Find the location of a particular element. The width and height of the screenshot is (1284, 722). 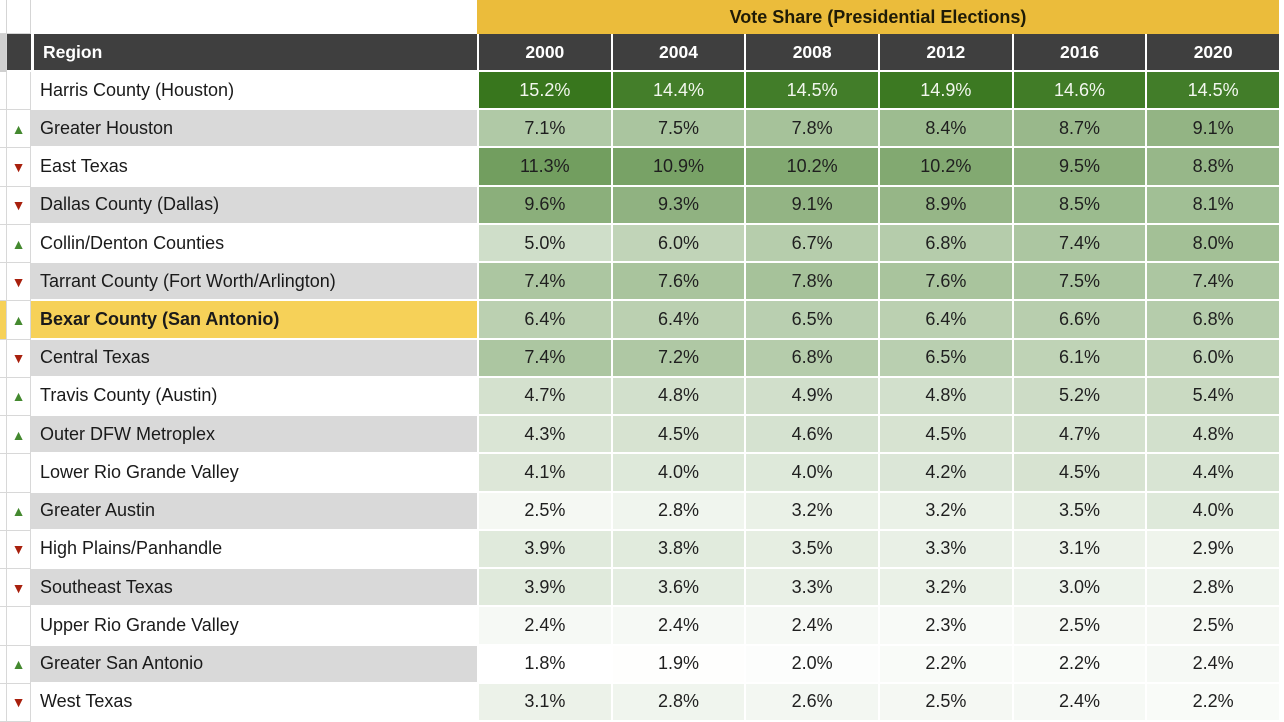

vote-share-cell: 7.6% is located at coordinates (945, 282).